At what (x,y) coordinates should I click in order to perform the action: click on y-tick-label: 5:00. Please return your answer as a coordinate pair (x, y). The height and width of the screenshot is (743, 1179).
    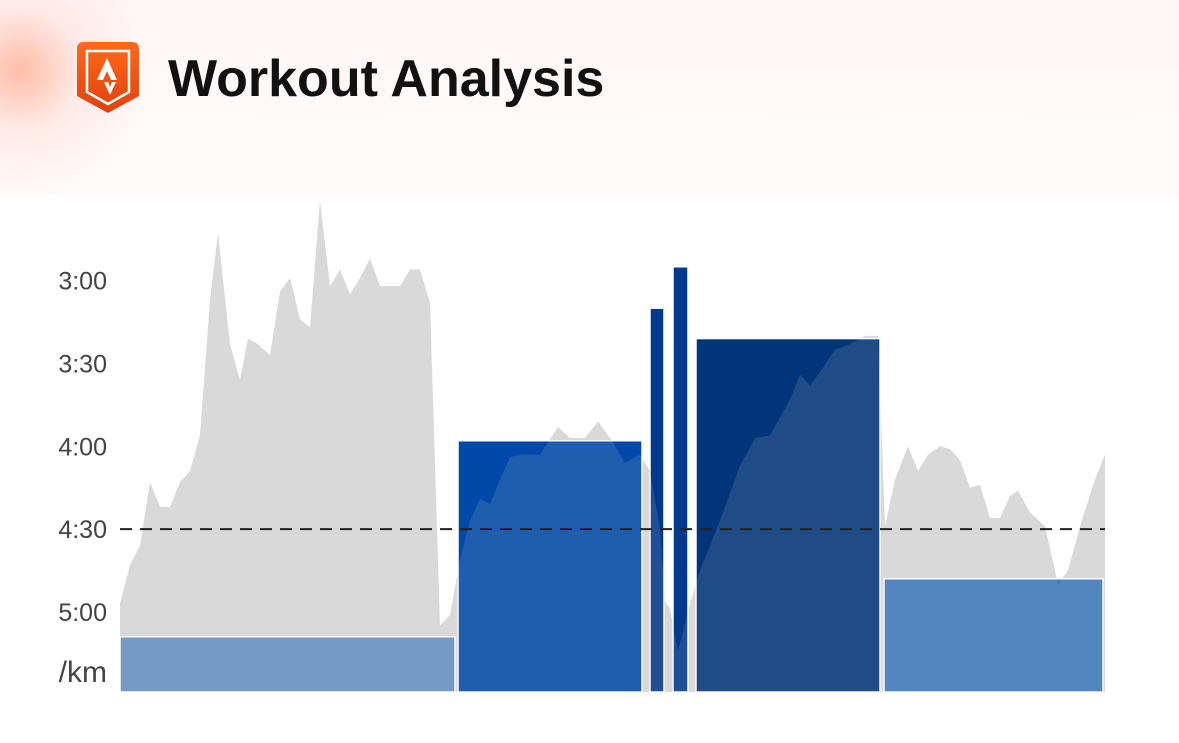
    Looking at the image, I should click on (82, 613).